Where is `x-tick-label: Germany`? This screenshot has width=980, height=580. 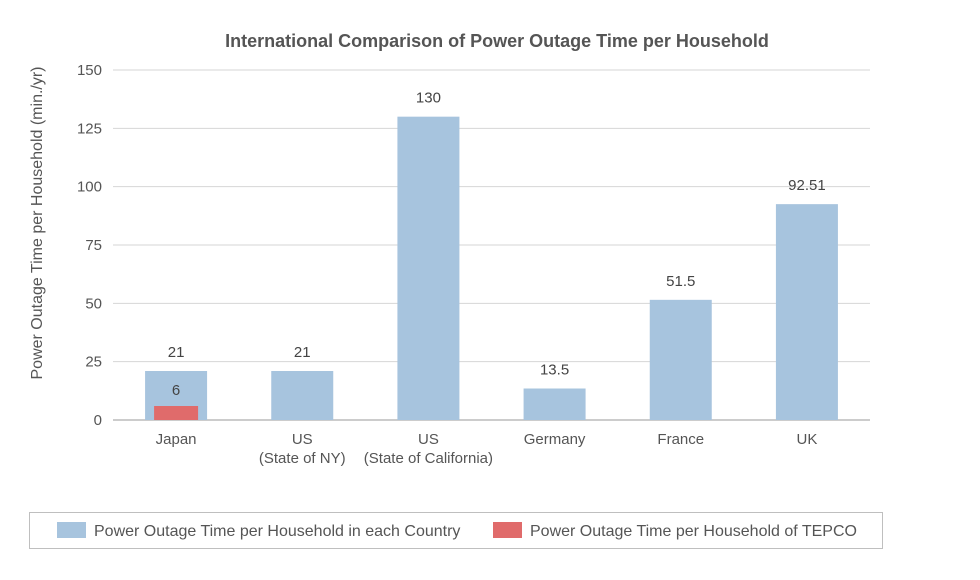 x-tick-label: Germany is located at coordinates (555, 439).